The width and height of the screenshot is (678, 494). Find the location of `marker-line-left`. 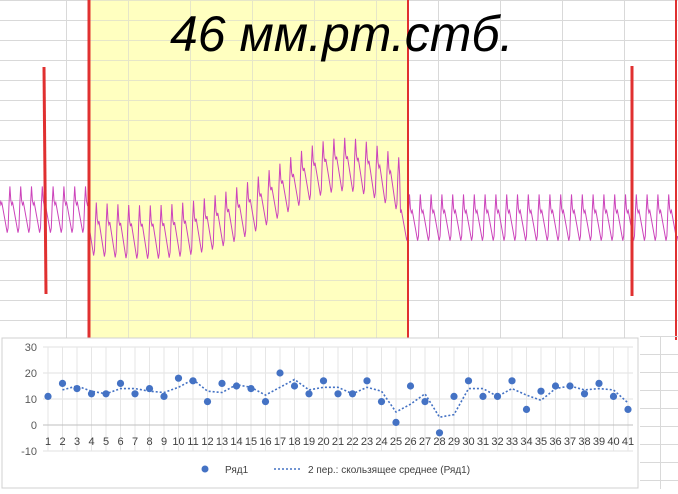

marker-line-left is located at coordinates (45, 180).